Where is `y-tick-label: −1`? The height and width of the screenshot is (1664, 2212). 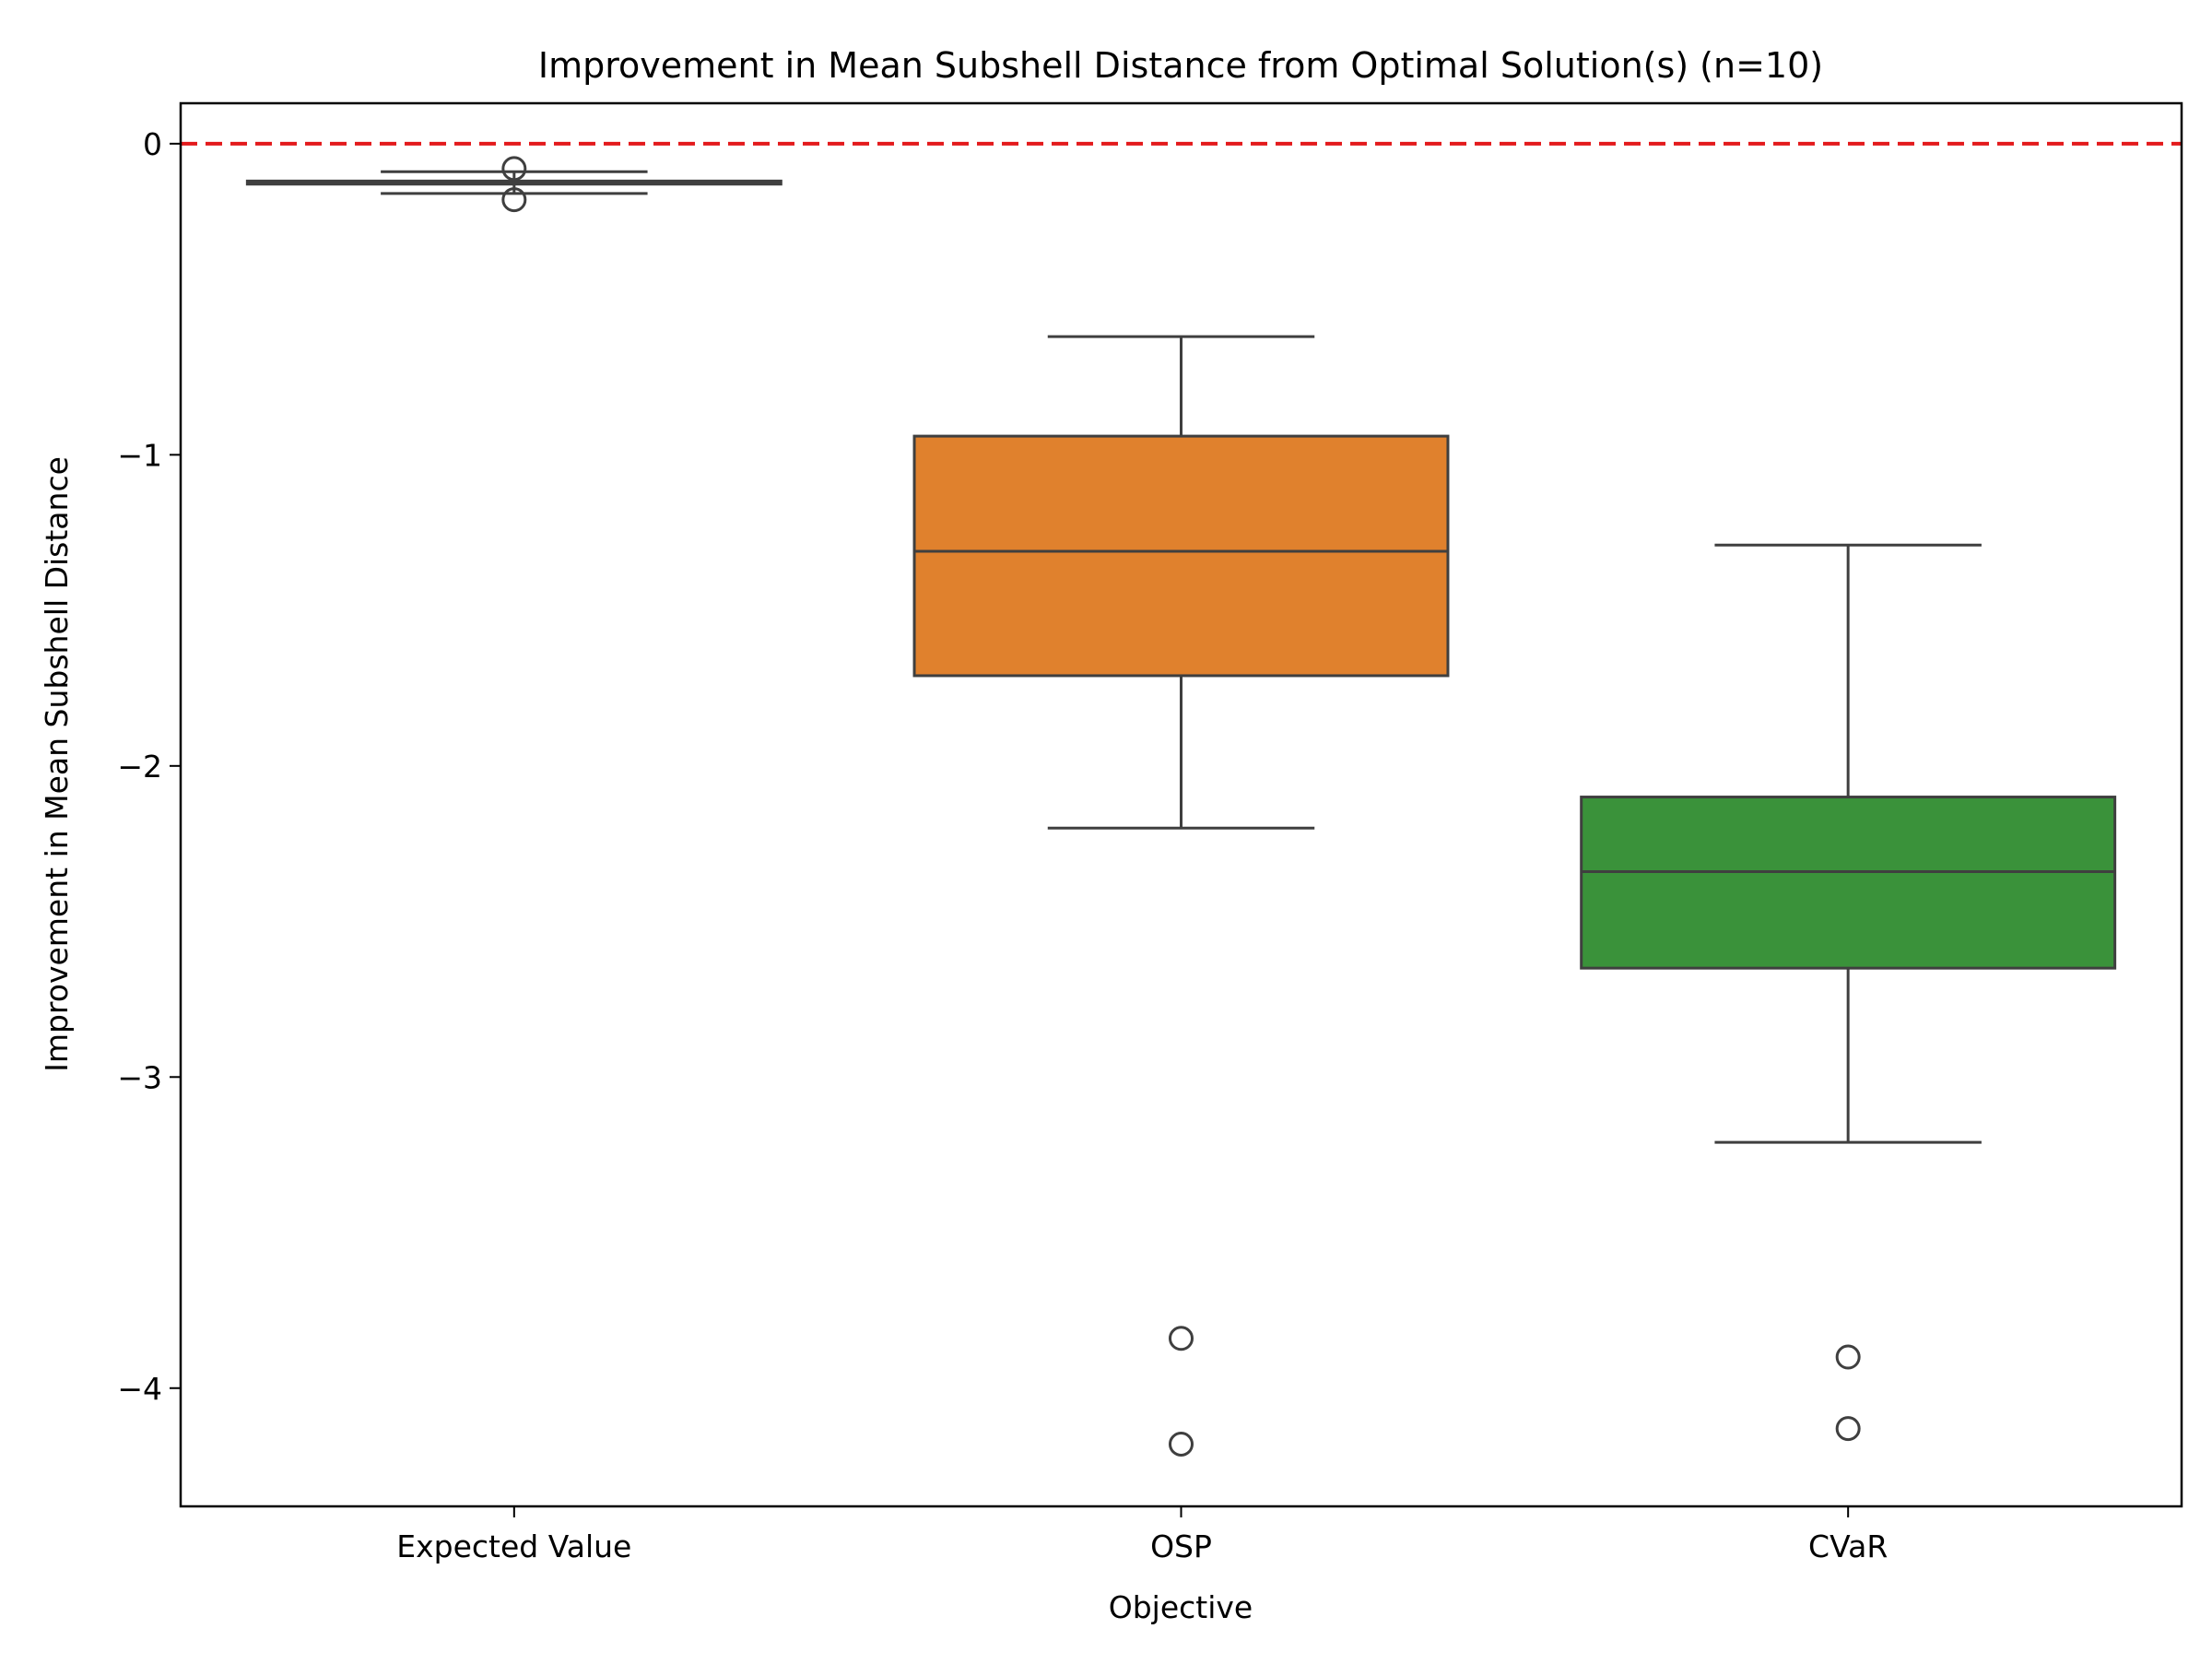
y-tick-label: −1 is located at coordinates (139, 455).